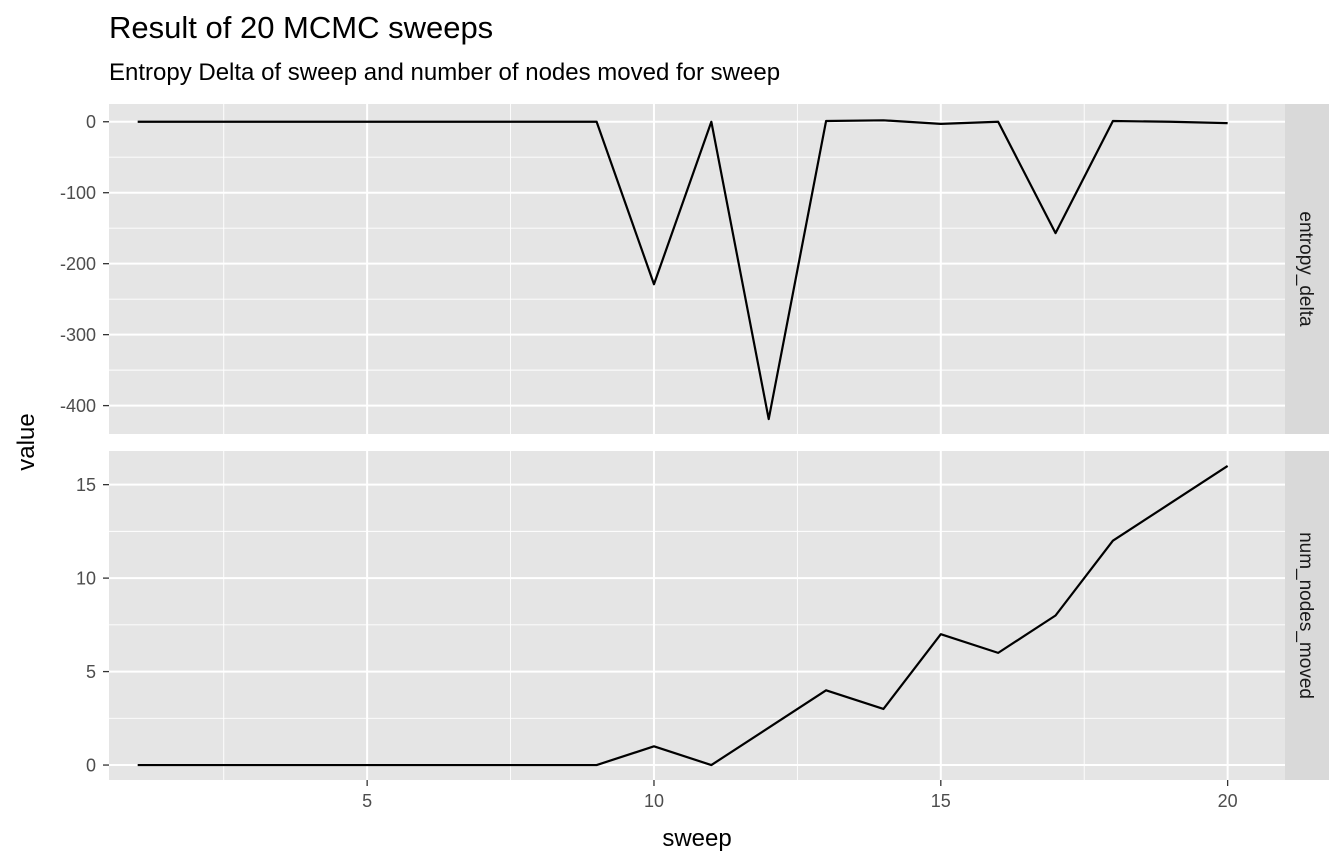 The height and width of the screenshot is (865, 1344). Describe the element at coordinates (78, 193) in the screenshot. I see `y-tick-label: -100` at that location.